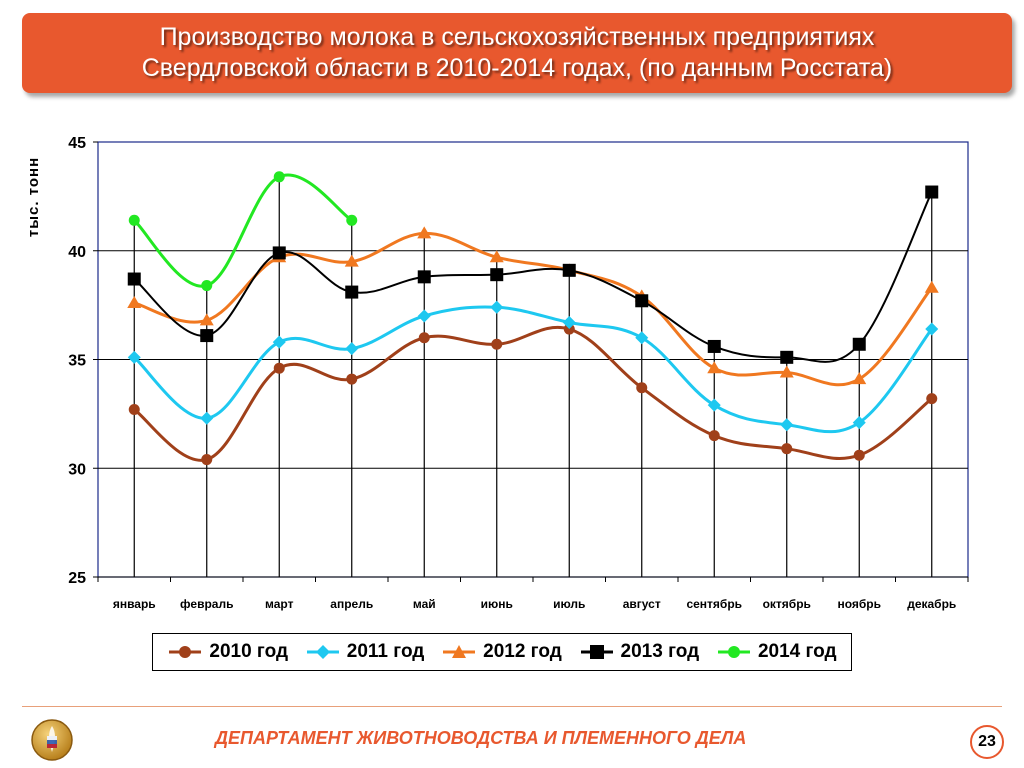 Image resolution: width=1024 pixels, height=768 pixels. I want to click on x-tick-label-4: май, so click(424, 604).